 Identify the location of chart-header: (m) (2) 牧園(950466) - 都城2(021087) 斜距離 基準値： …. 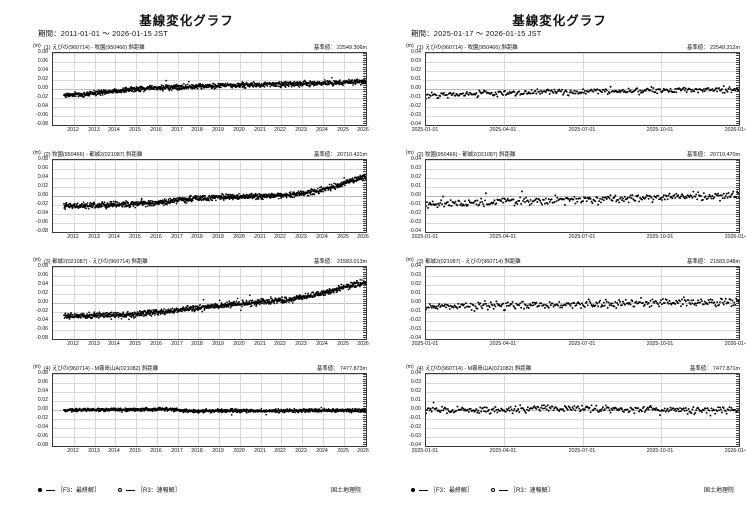
(559, 155).